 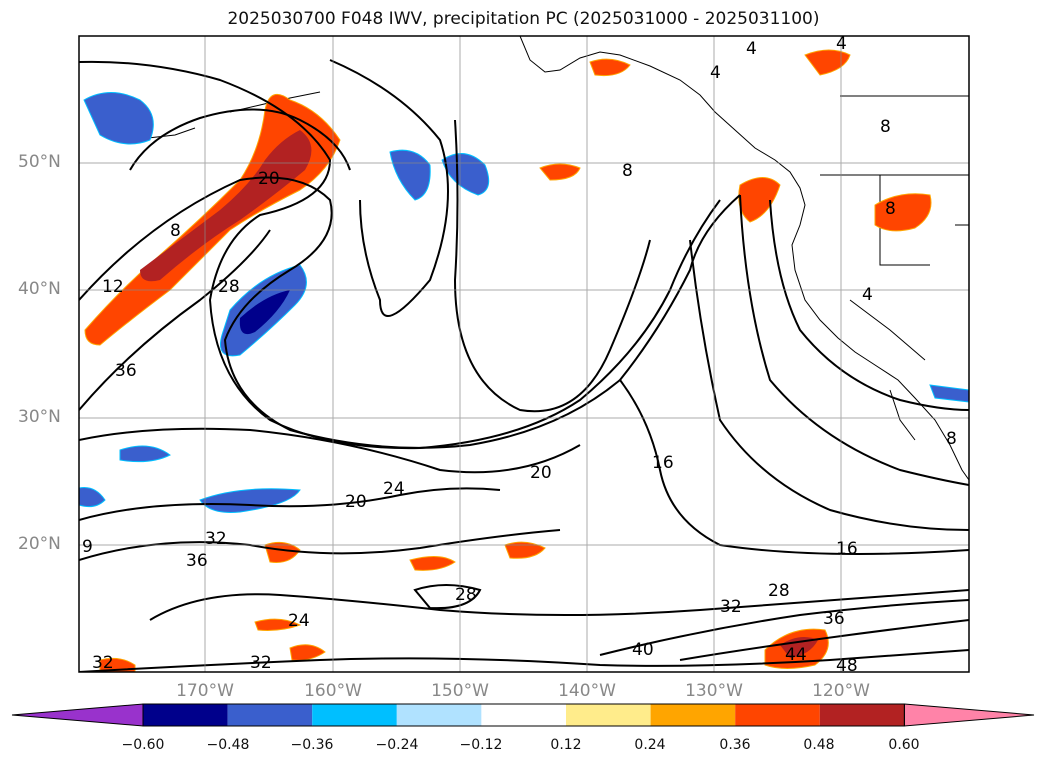 I want to click on colorbar-tick-label: 0.12, so click(x=566, y=745).